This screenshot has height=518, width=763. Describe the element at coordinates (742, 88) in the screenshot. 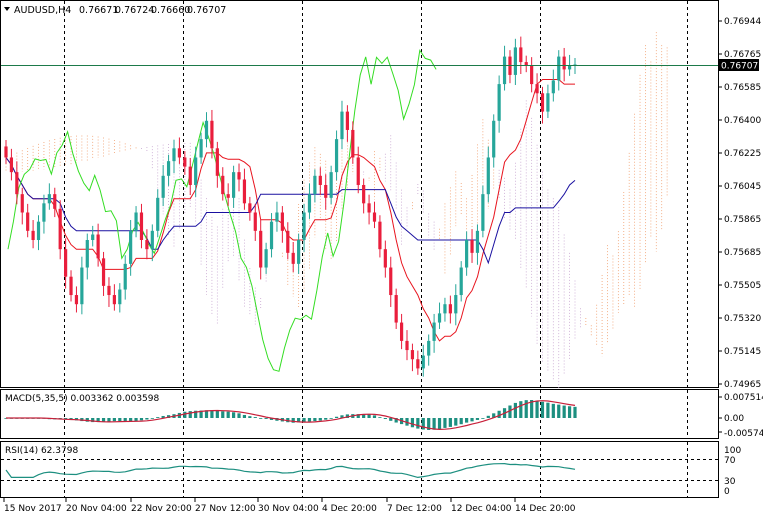

I see `price-tick-label: 0.76585` at that location.